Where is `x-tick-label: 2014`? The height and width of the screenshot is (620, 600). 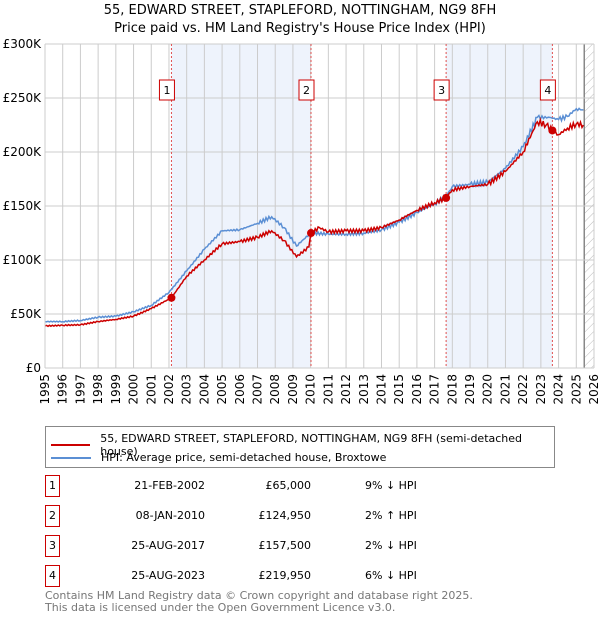
x-tick-label: 2014 is located at coordinates (381, 389).